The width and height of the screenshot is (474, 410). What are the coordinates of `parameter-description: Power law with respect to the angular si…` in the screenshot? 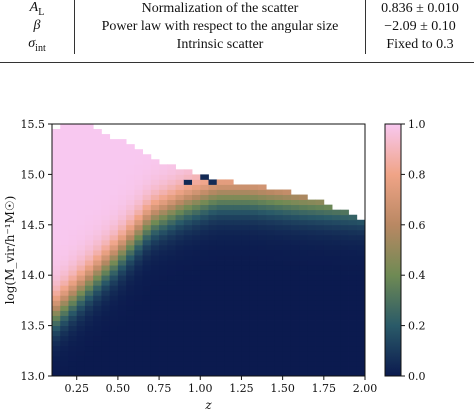 It's located at (220, 27).